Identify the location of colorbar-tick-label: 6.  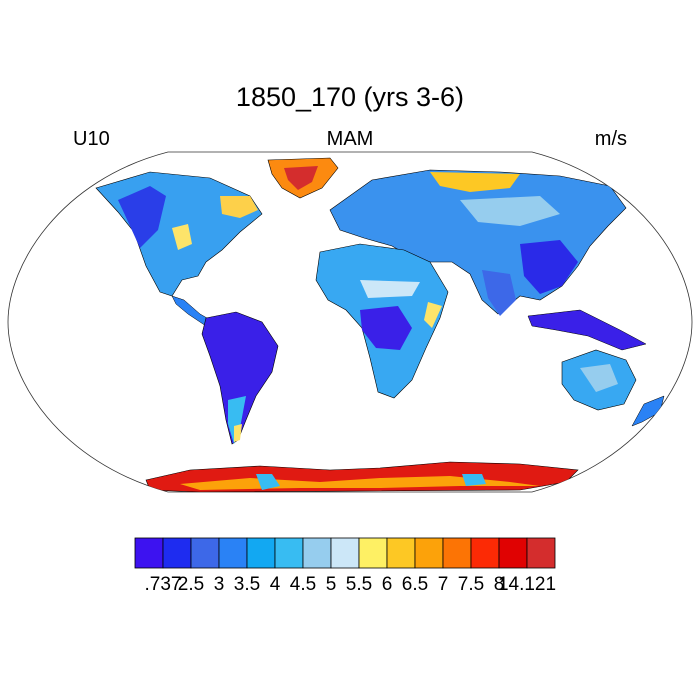
(387, 584).